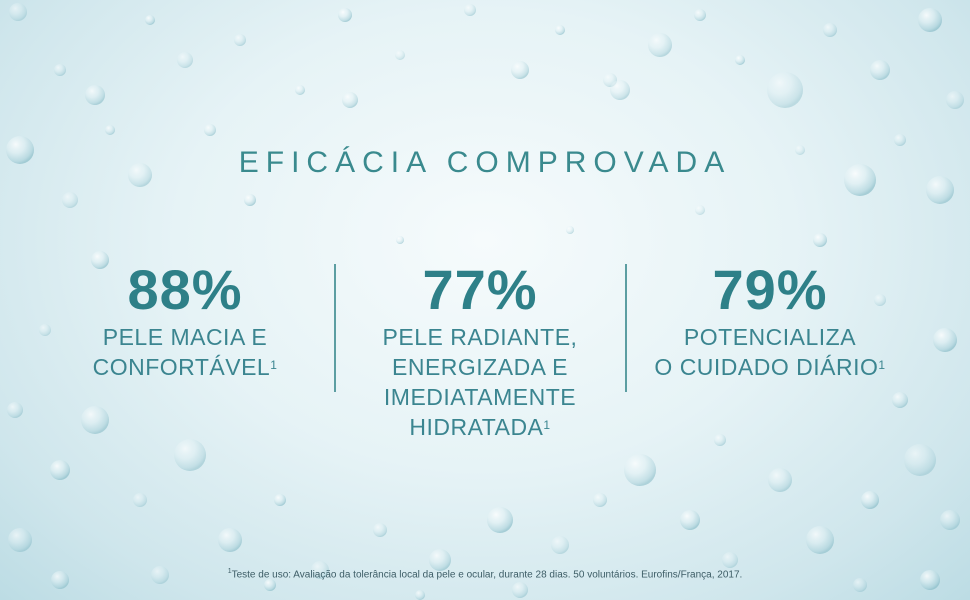  What do you see at coordinates (480, 289) in the screenshot?
I see `stat-value: 77%` at bounding box center [480, 289].